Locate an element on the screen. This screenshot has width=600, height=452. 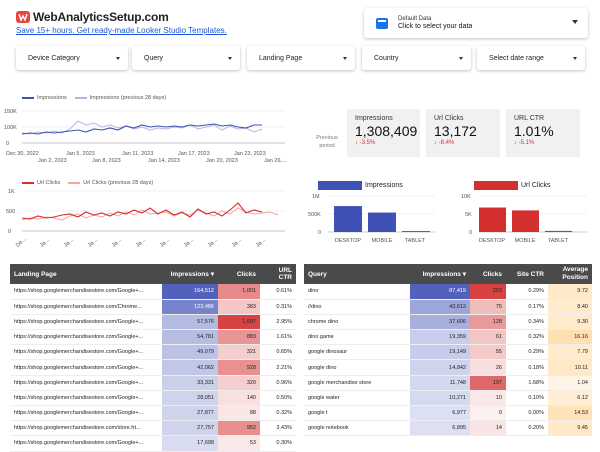
scorecard-delta: ↓ -3.5% is located at coordinates (383, 143).